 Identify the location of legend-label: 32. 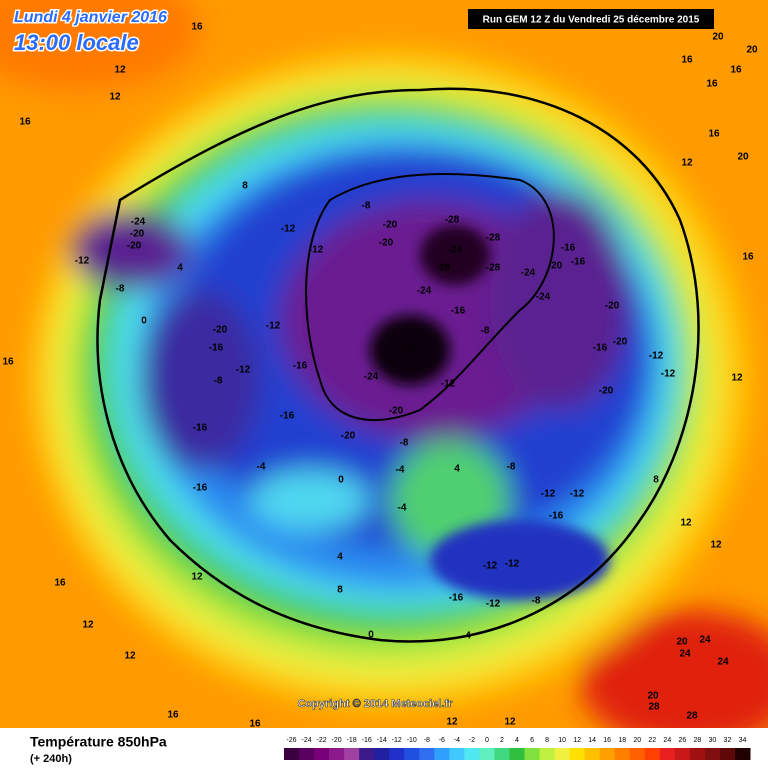
(728, 740).